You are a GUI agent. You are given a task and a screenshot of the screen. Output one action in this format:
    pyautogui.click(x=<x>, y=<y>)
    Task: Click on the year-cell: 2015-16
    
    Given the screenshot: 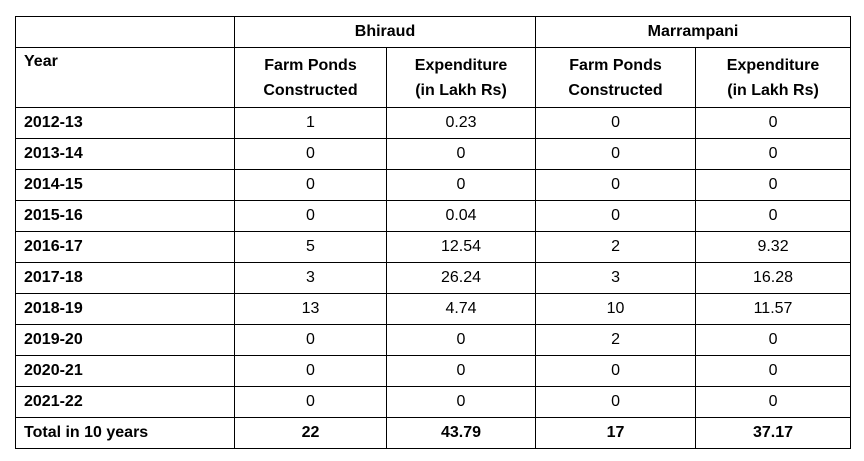 What is the action you would take?
    pyautogui.click(x=125, y=216)
    